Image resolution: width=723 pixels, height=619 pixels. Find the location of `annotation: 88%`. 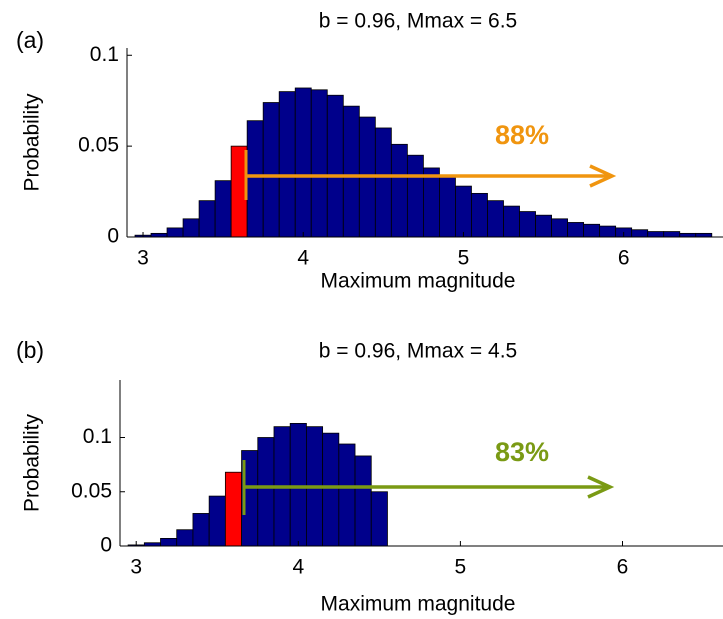

annotation: 88% is located at coordinates (522, 135).